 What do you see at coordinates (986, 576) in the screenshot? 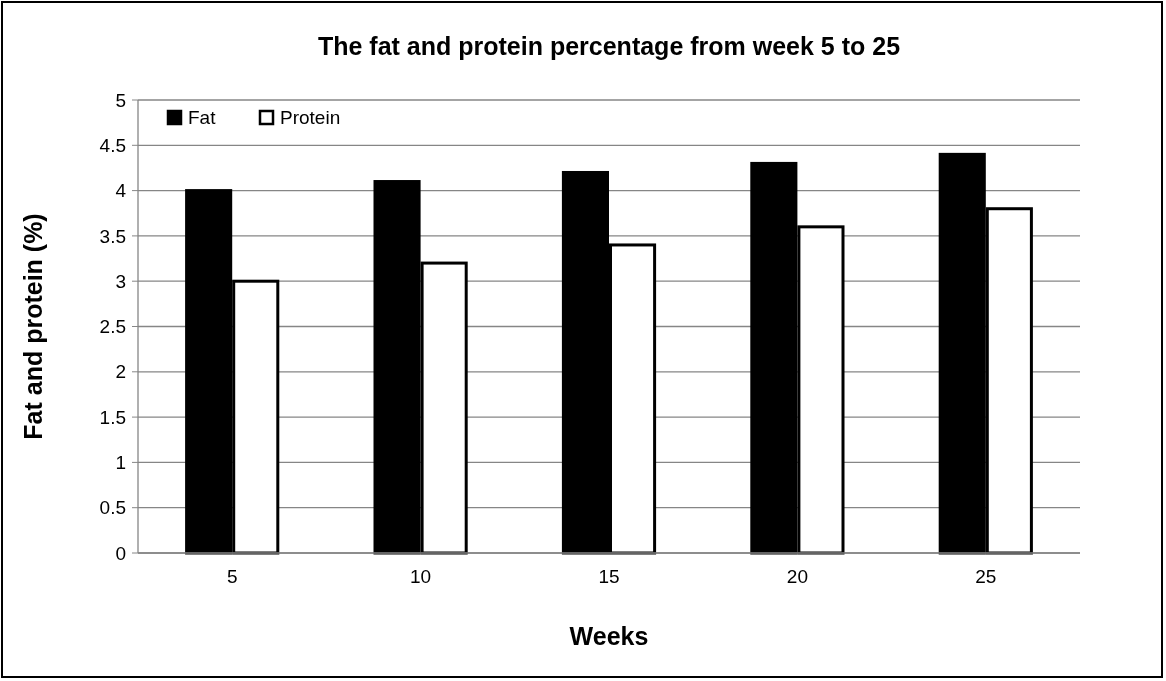
I see `x-tick-label: 25` at bounding box center [986, 576].